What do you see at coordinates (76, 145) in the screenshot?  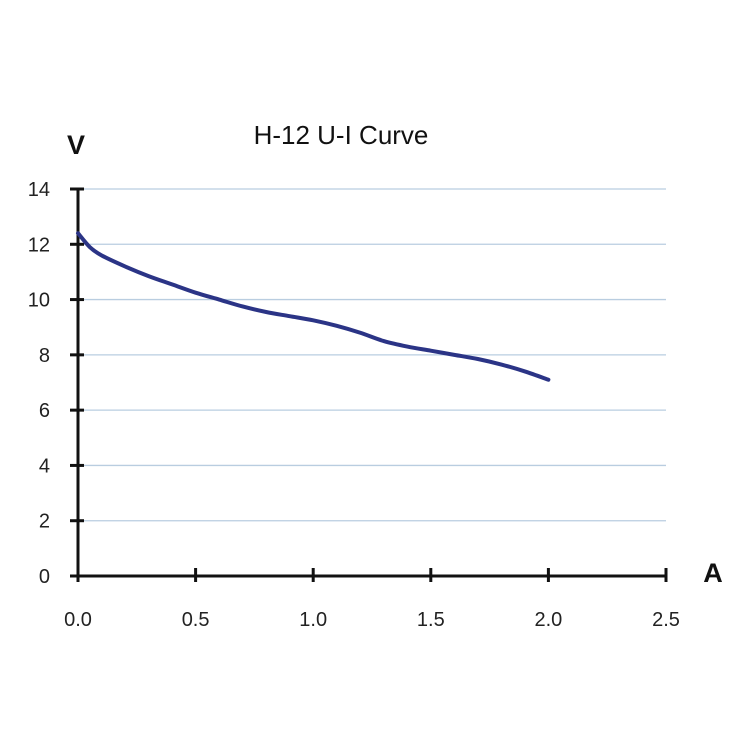 I see `y-axis-label: V` at bounding box center [76, 145].